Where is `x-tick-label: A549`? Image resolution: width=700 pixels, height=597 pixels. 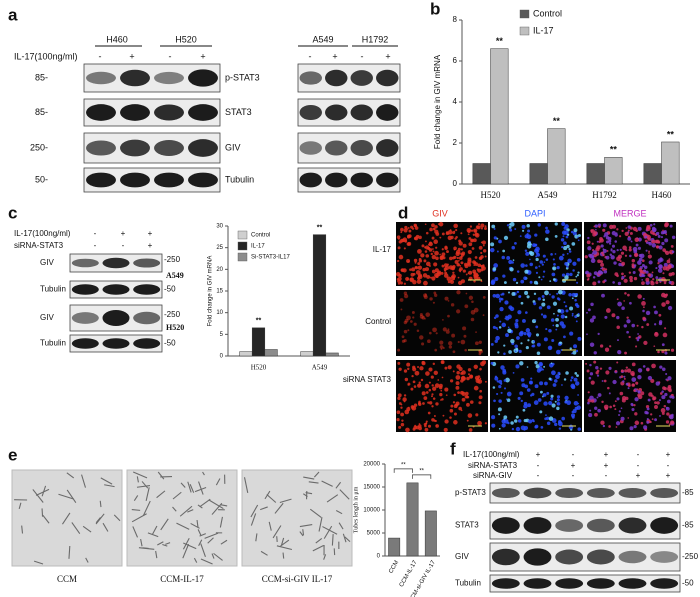
x-tick-label: A549 is located at coordinates (320, 368).